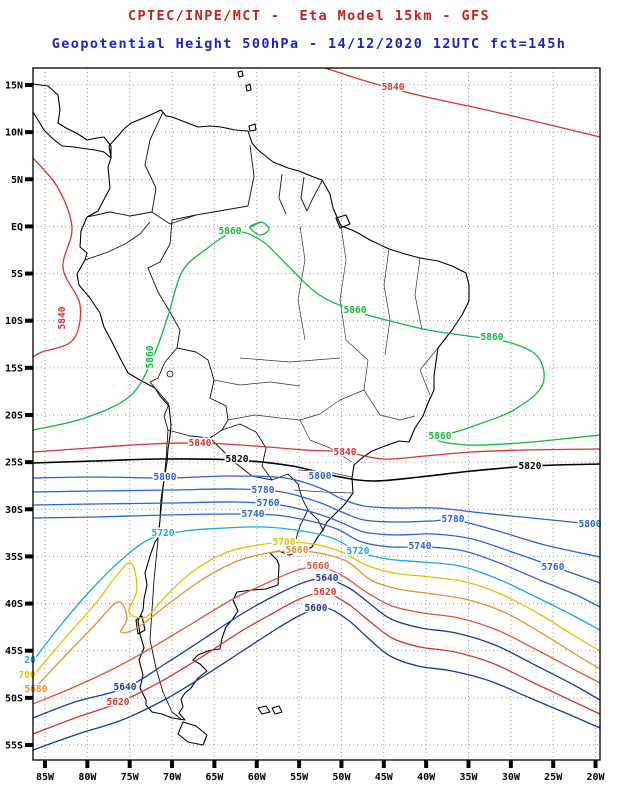 The image size is (618, 800). I want to click on lake-titicaca, so click(170, 374).